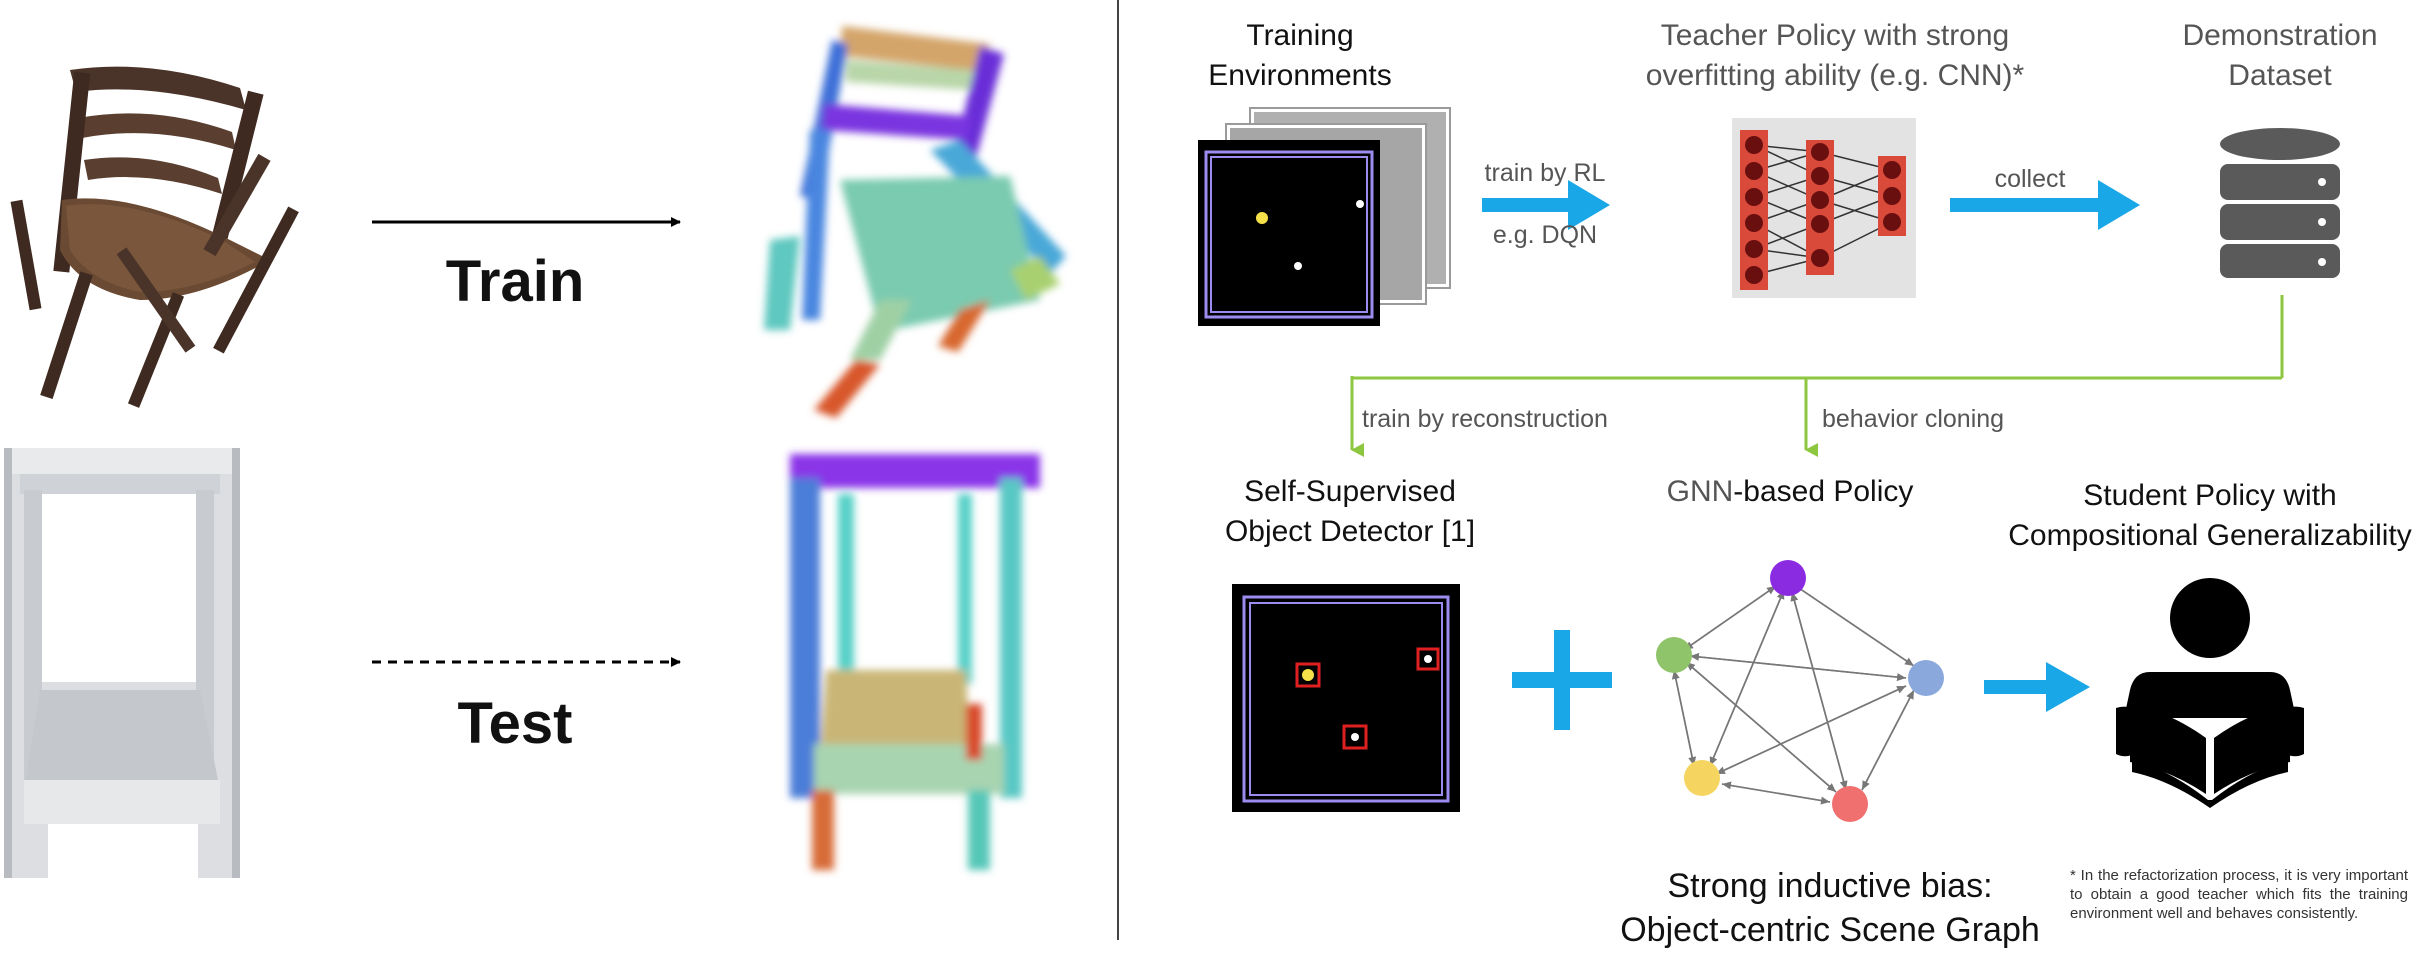  What do you see at coordinates (915, 222) in the screenshot?
I see `segmented-chair-train` at bounding box center [915, 222].